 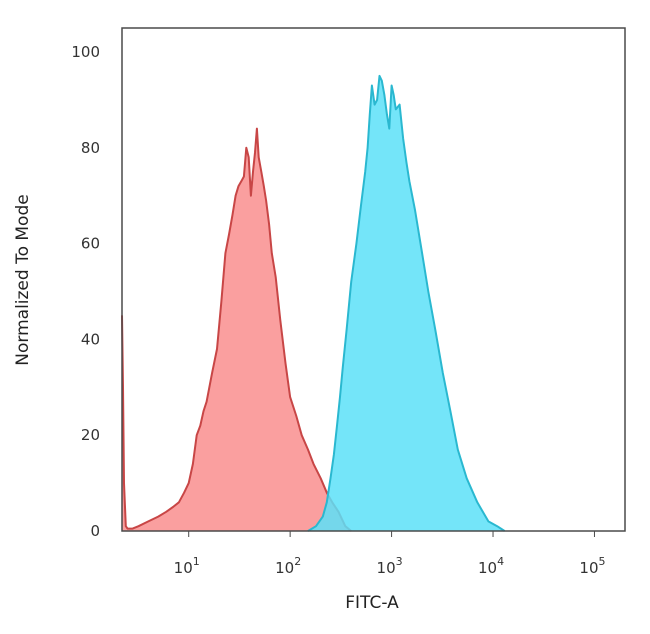 I want to click on y-tick-label: 0, so click(x=95, y=531).